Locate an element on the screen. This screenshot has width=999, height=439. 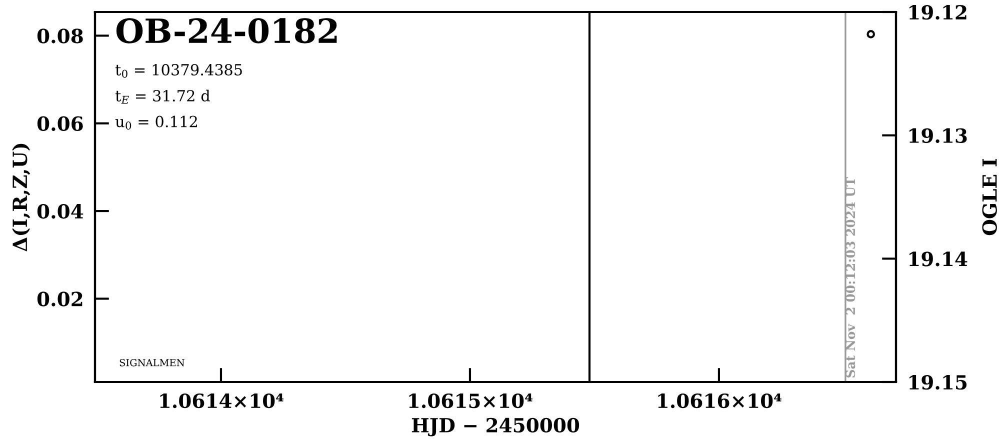
x-axis-title: HJD − 2450000 is located at coordinates (496, 427).